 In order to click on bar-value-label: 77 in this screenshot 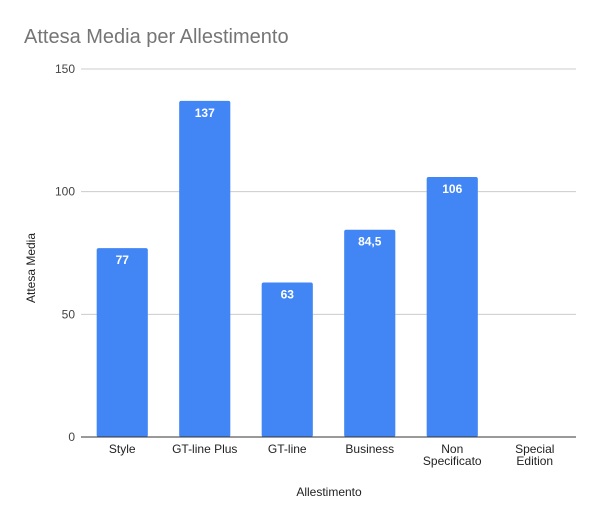, I will do `click(123, 260)`.